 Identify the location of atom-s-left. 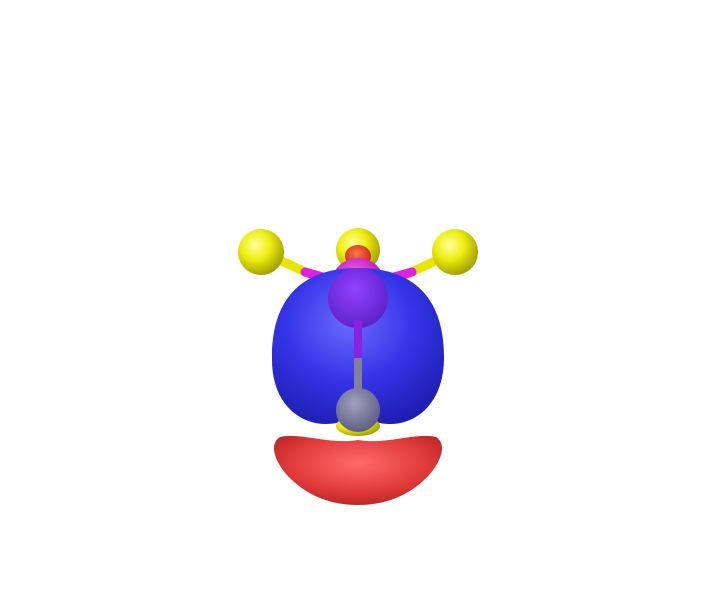
(261, 252).